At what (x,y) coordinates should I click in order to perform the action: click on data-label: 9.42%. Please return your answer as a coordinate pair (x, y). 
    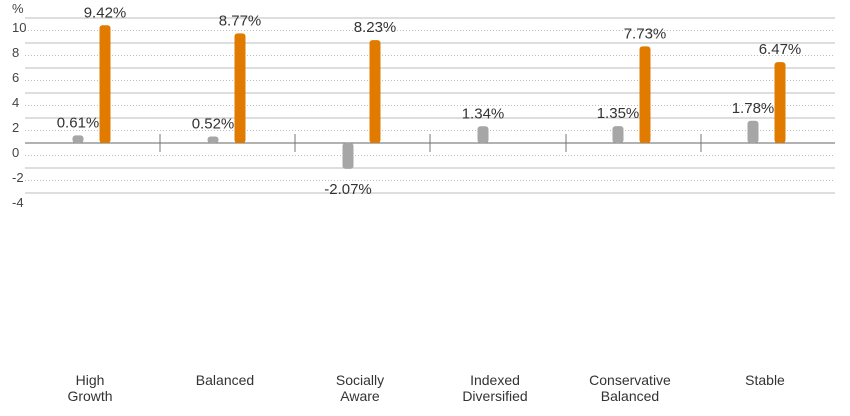
    Looking at the image, I should click on (105, 12).